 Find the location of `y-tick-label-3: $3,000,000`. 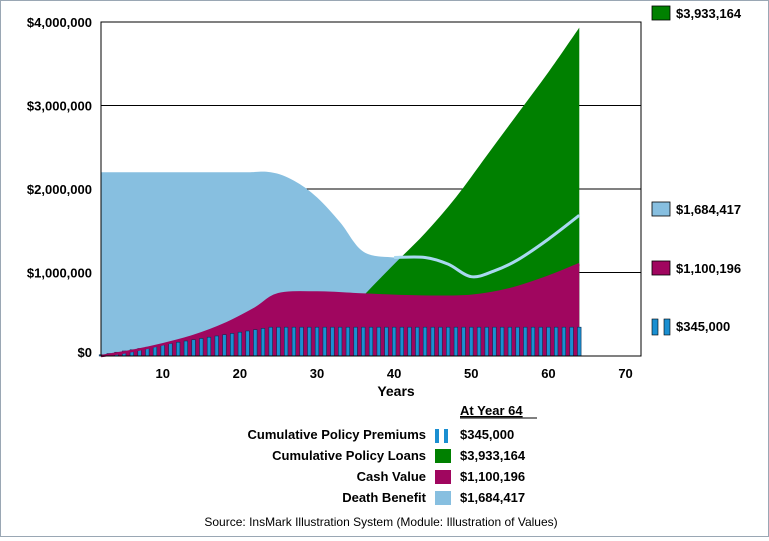

y-tick-label-3: $3,000,000 is located at coordinates (59, 106).